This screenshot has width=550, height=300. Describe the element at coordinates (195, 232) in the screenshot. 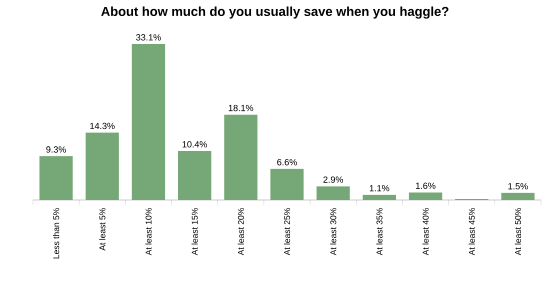

I see `x-tick-label: At least 15%` at that location.